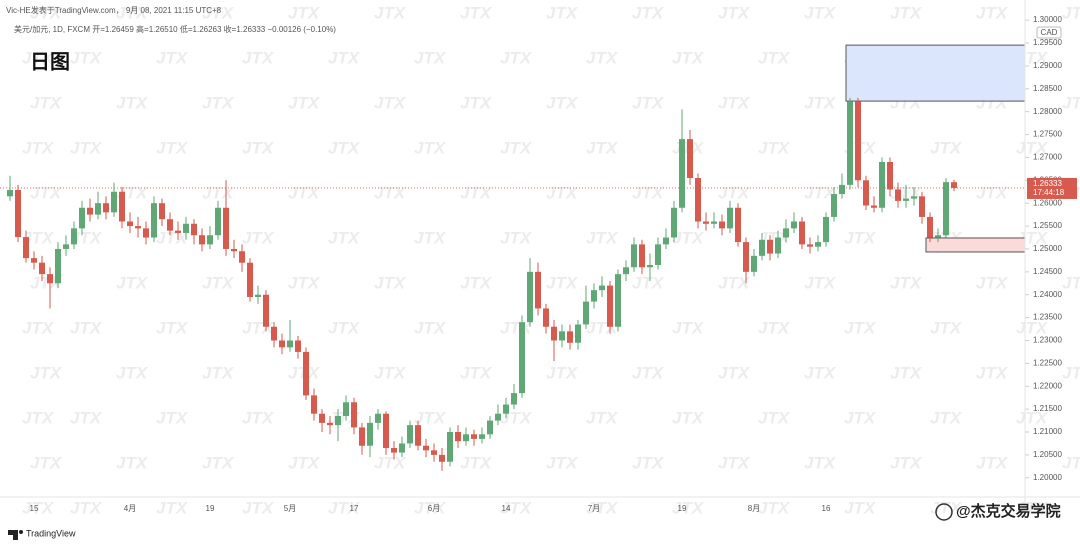  Describe the element at coordinates (1047, 202) in the screenshot. I see `y-tick-label: 1.26000` at that location.